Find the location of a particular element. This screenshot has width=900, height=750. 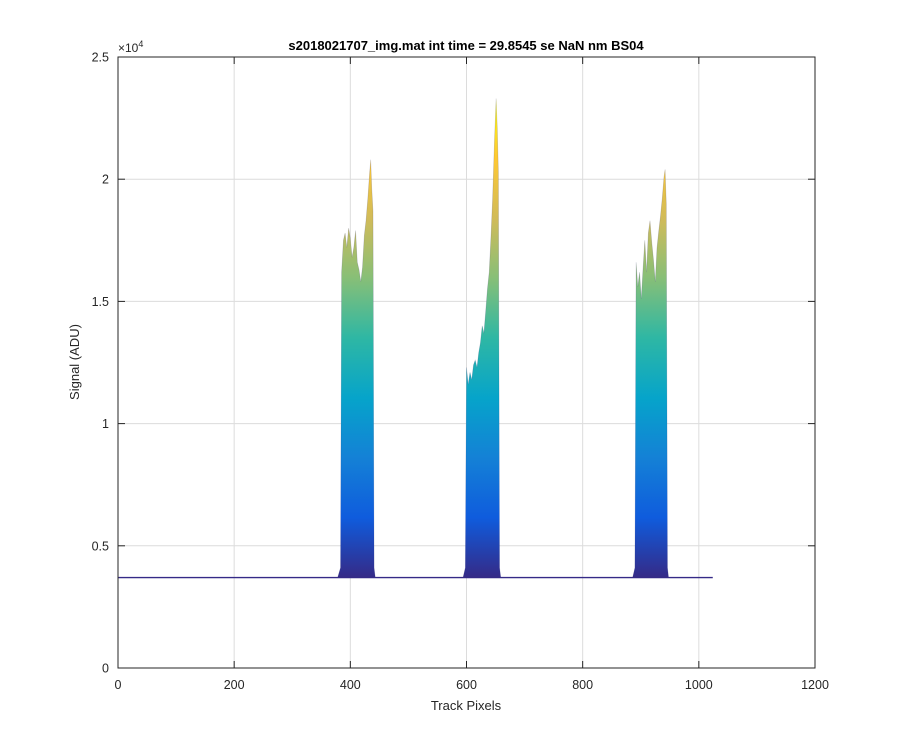

x-tick-label: 1200 is located at coordinates (815, 685).